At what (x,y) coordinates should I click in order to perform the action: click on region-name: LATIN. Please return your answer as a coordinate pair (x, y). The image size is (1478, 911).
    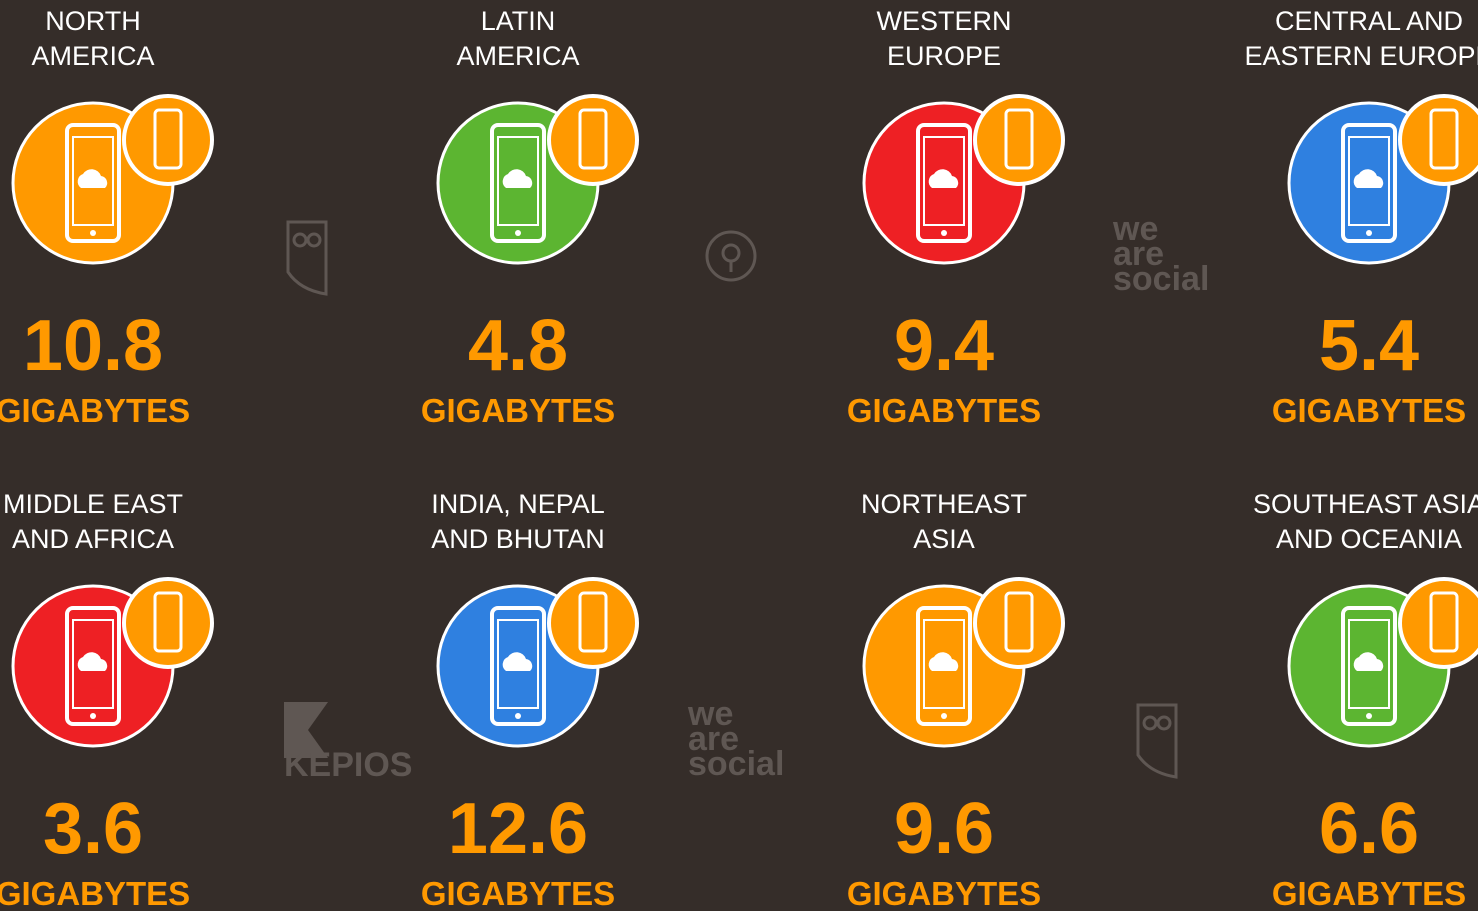
    Looking at the image, I should click on (518, 21).